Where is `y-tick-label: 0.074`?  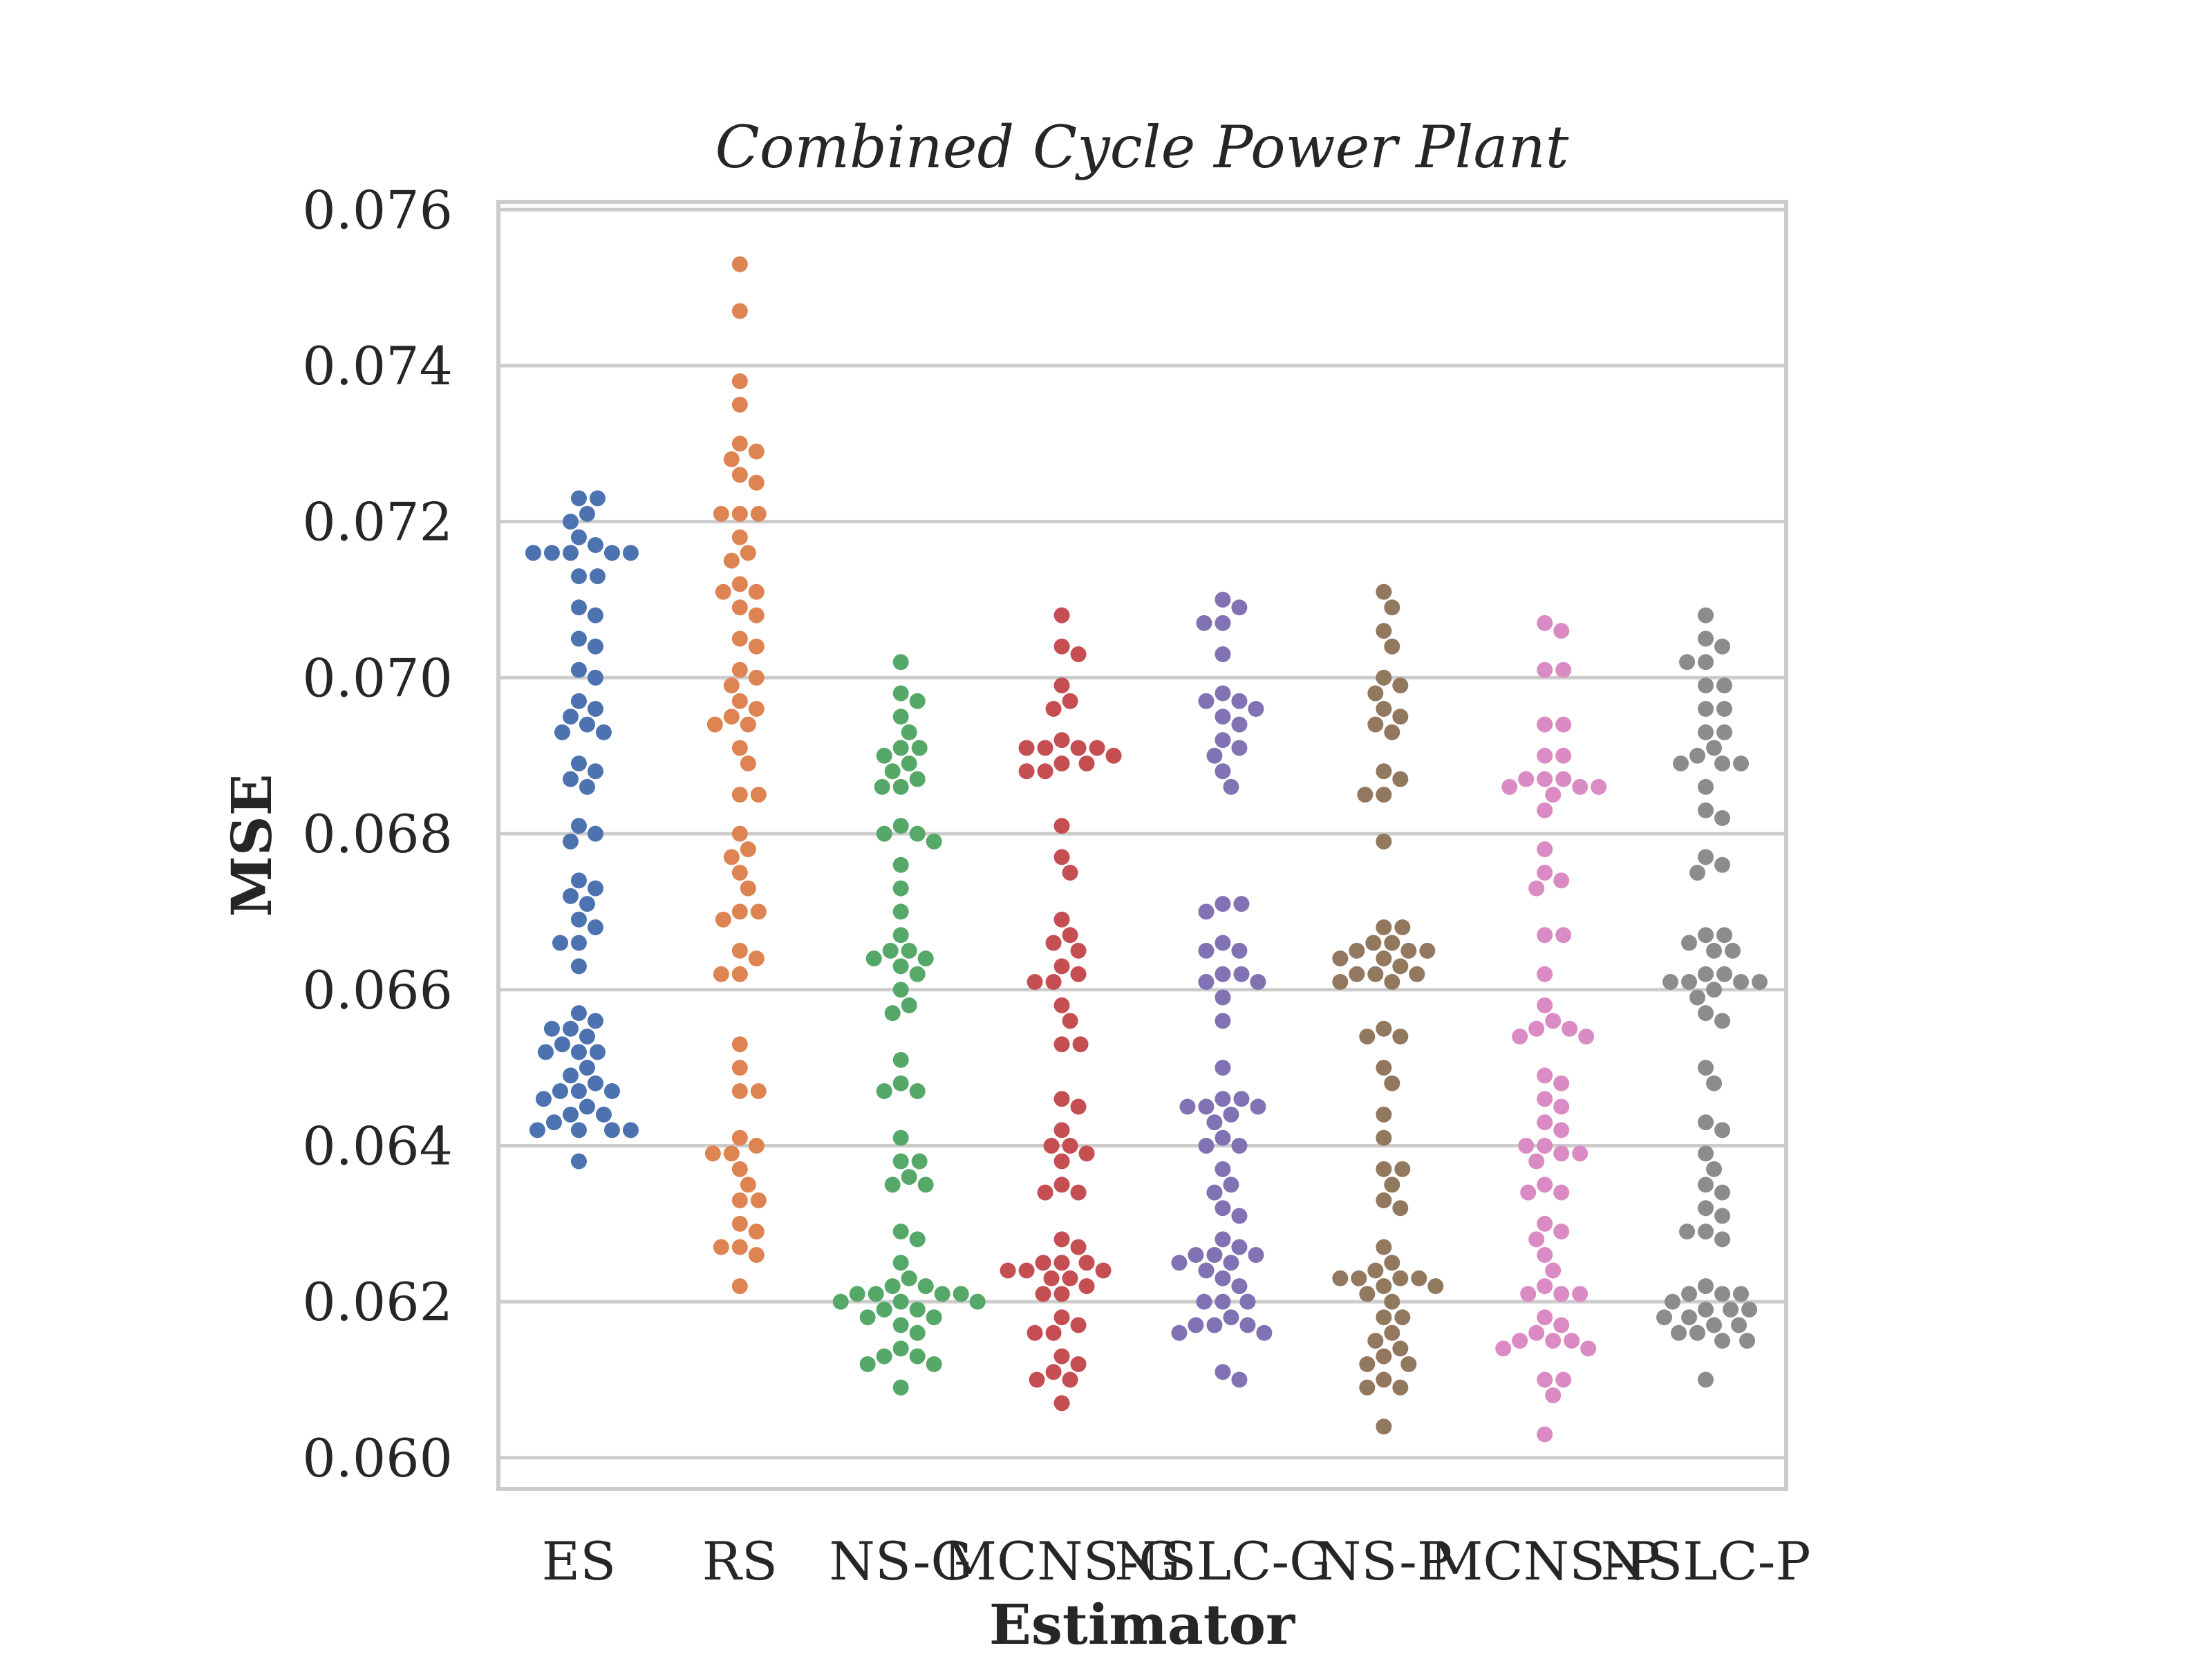
y-tick-label: 0.074 is located at coordinates (378, 366).